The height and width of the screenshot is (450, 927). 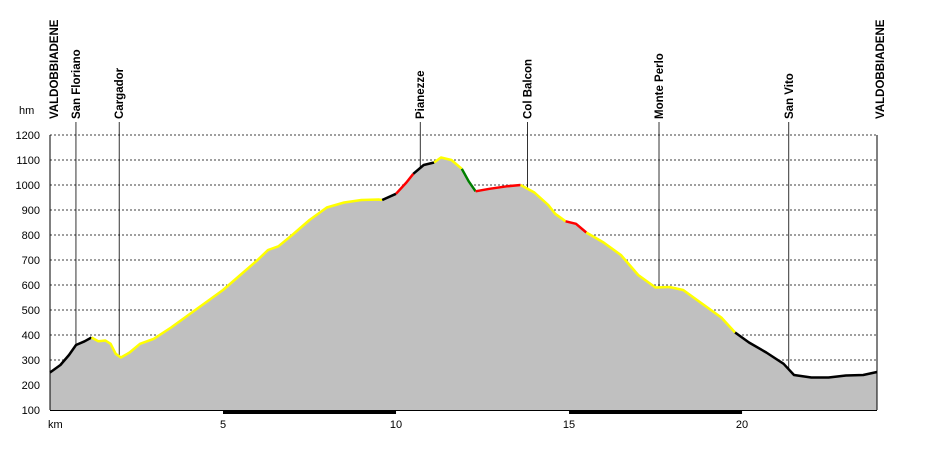 What do you see at coordinates (660, 86) in the screenshot?
I see `place-label: Monte Perlo` at bounding box center [660, 86].